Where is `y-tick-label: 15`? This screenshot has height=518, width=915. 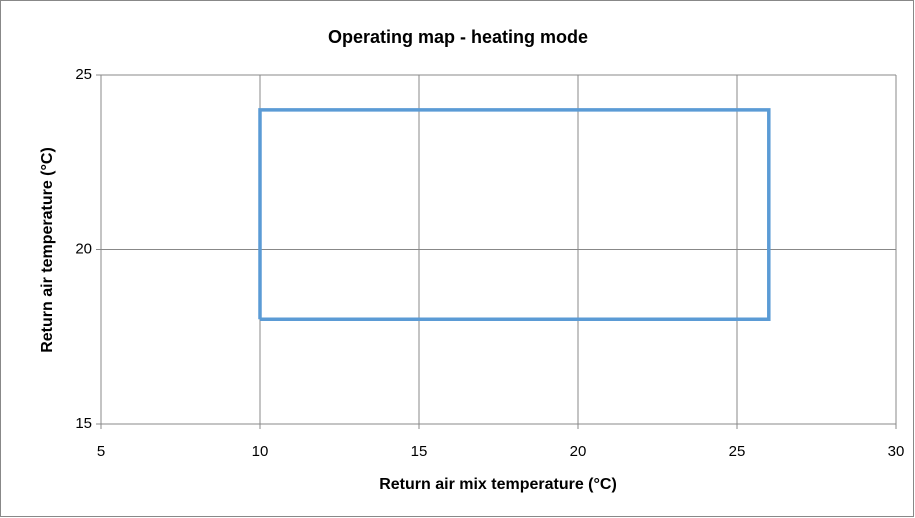 y-tick-label: 15 is located at coordinates (83, 423).